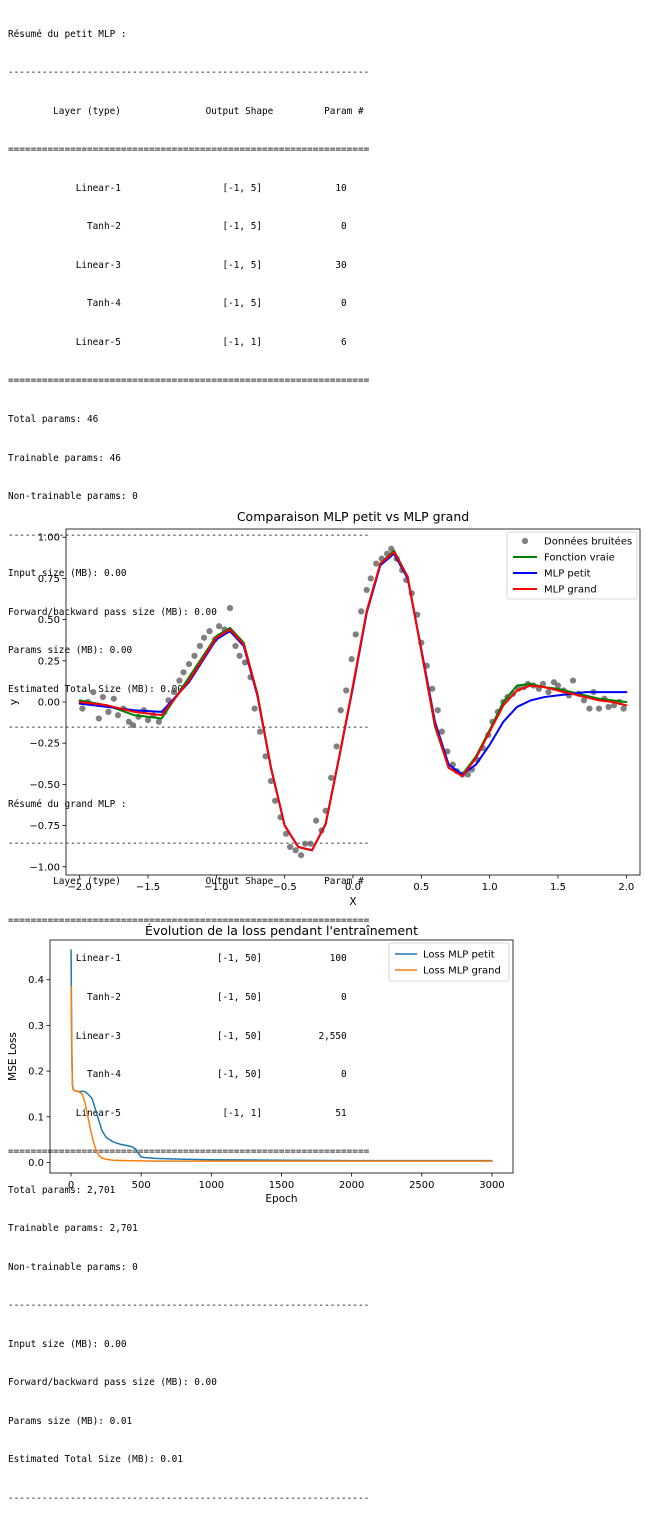  Describe the element at coordinates (73, 1267) in the screenshot. I see `non-trainable-params: Non-trainable params: 0` at that location.